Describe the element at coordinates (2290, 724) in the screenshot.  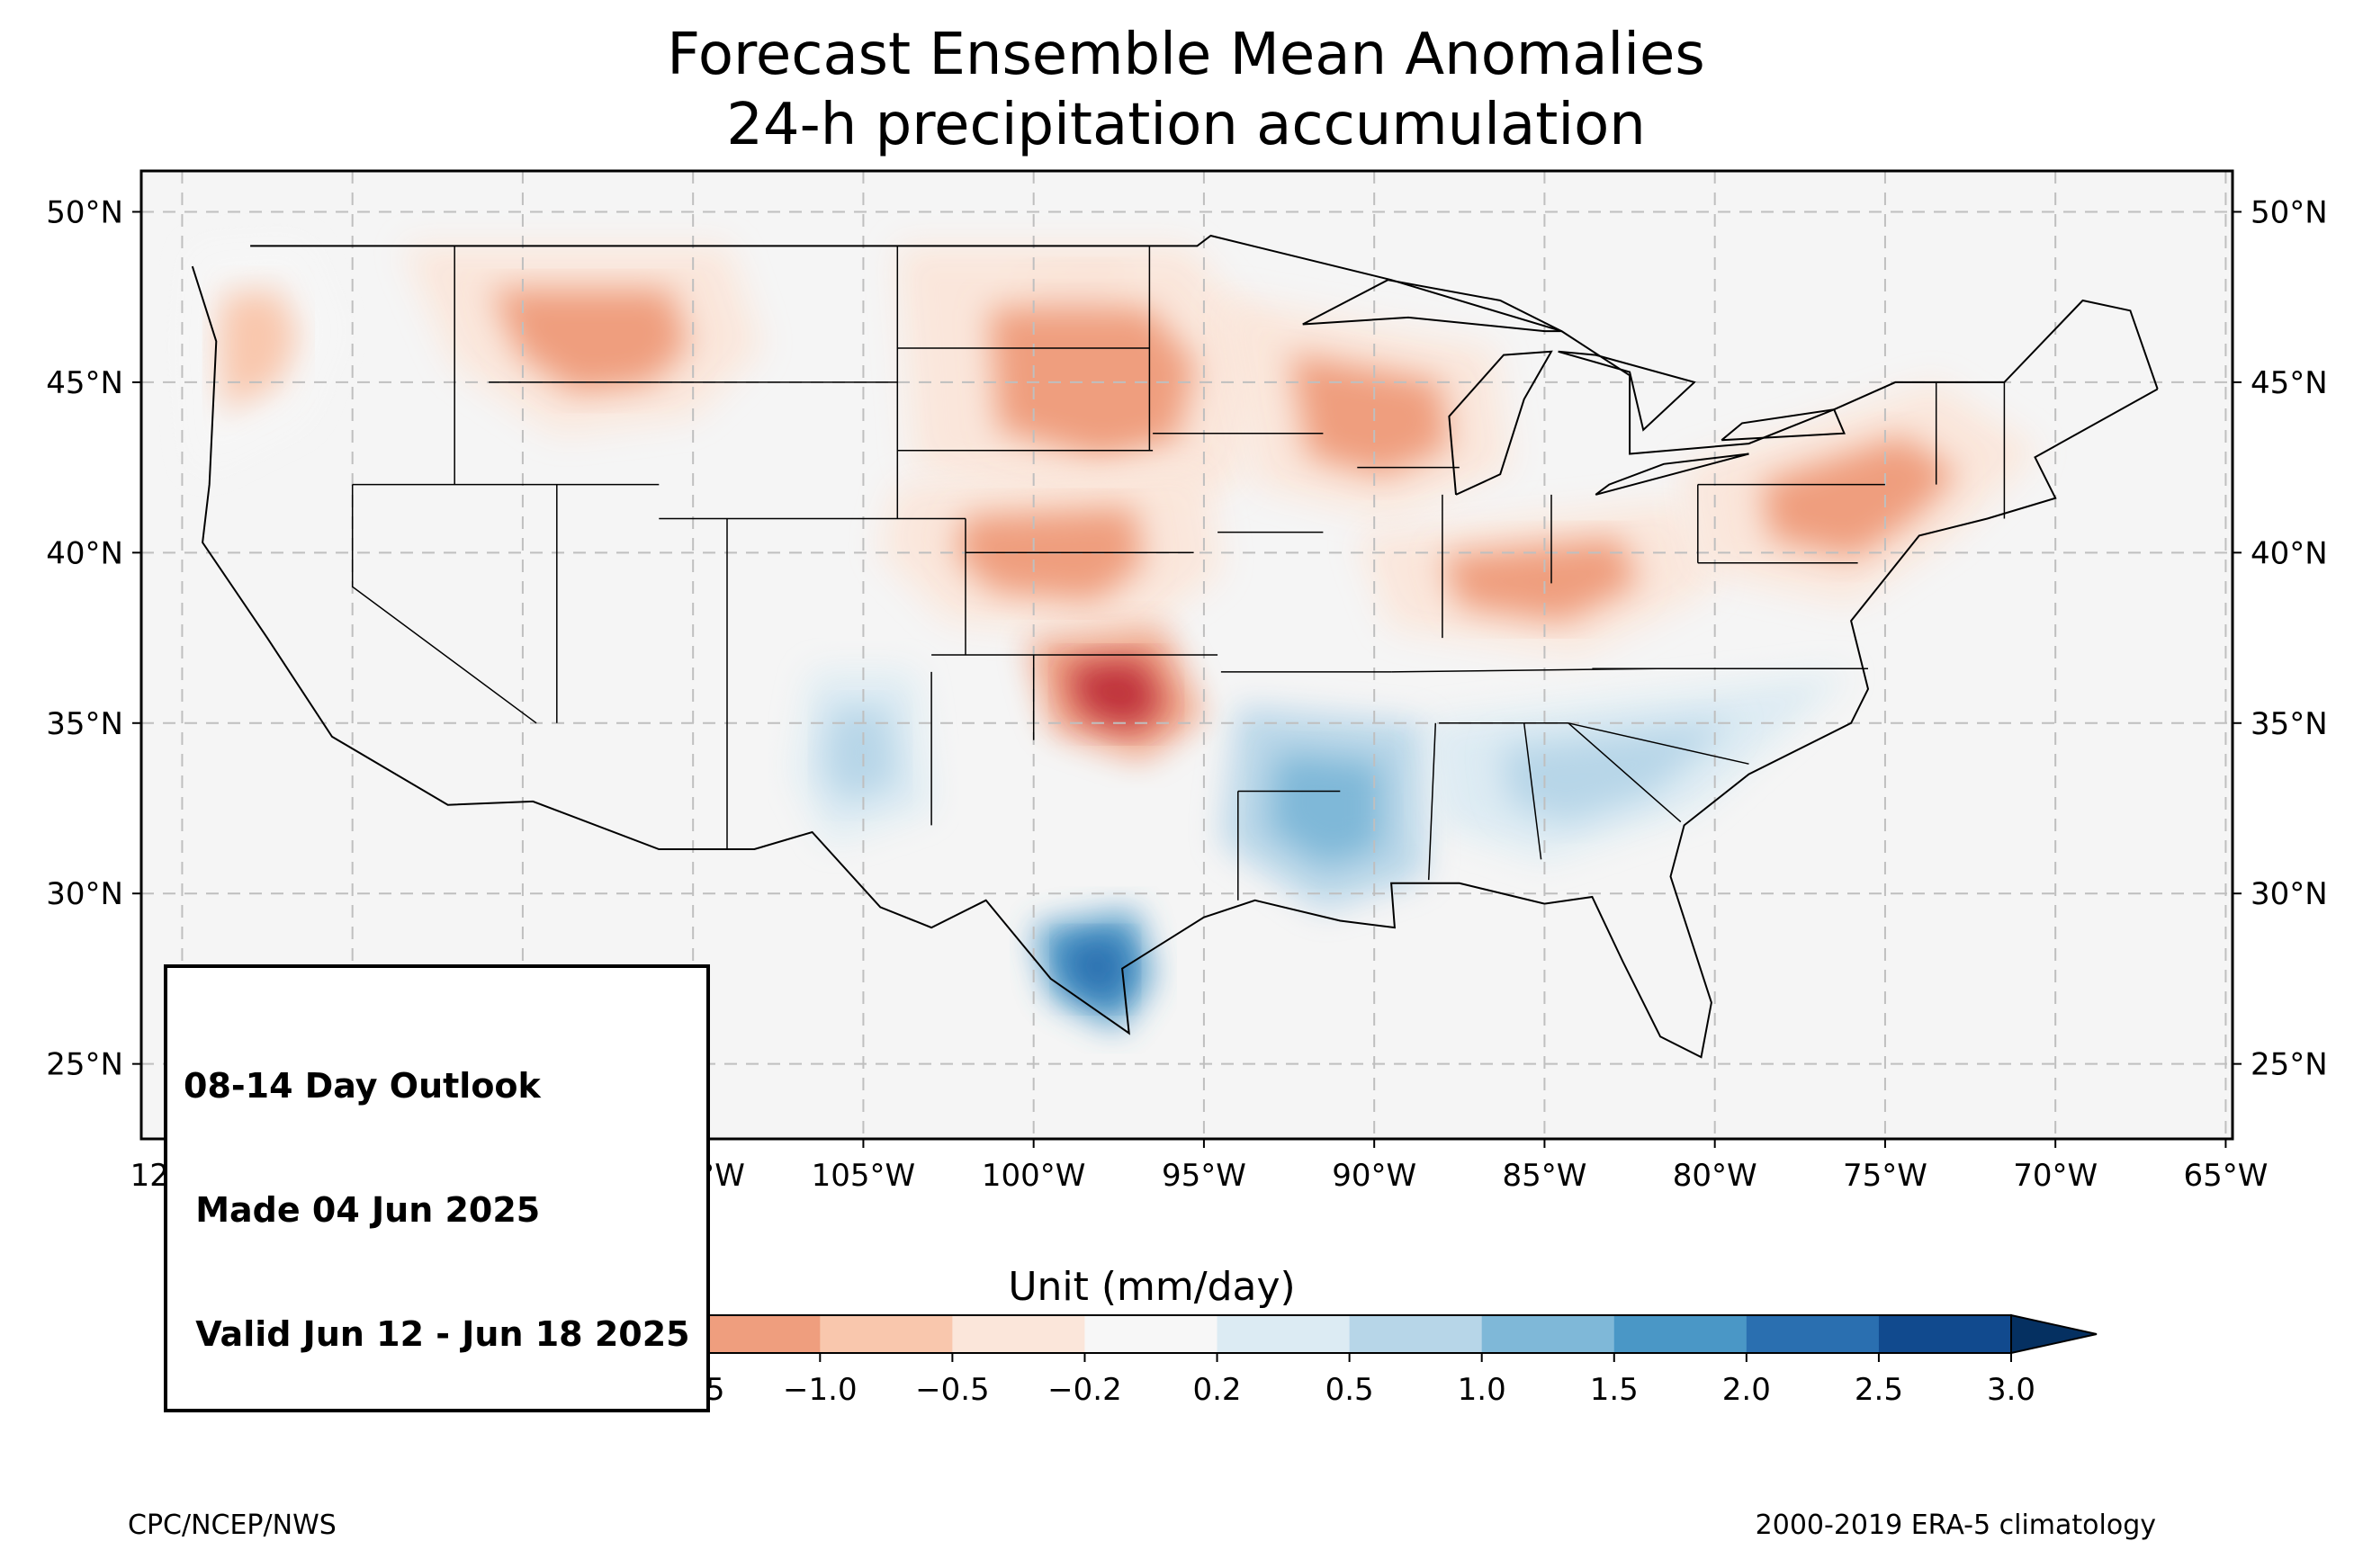
I see `lat-tick-label-right: 35°N` at that location.